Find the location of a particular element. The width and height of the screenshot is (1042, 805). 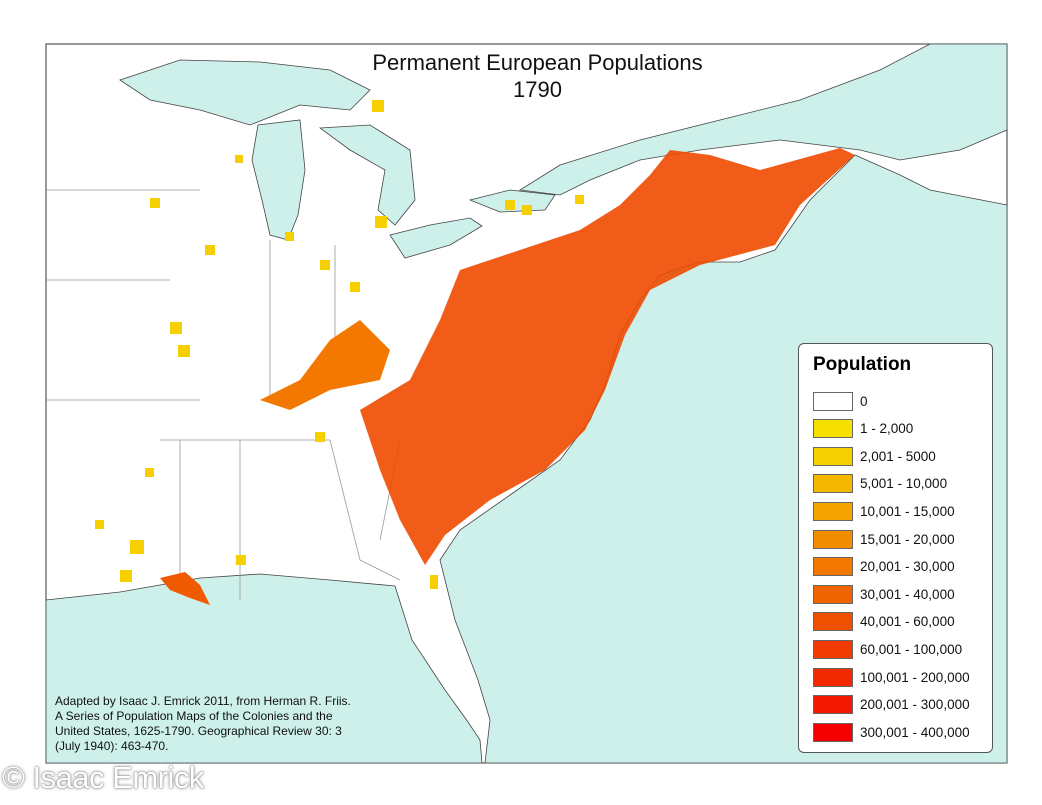

legend-label: 2,001 - 5000 is located at coordinates (898, 456).